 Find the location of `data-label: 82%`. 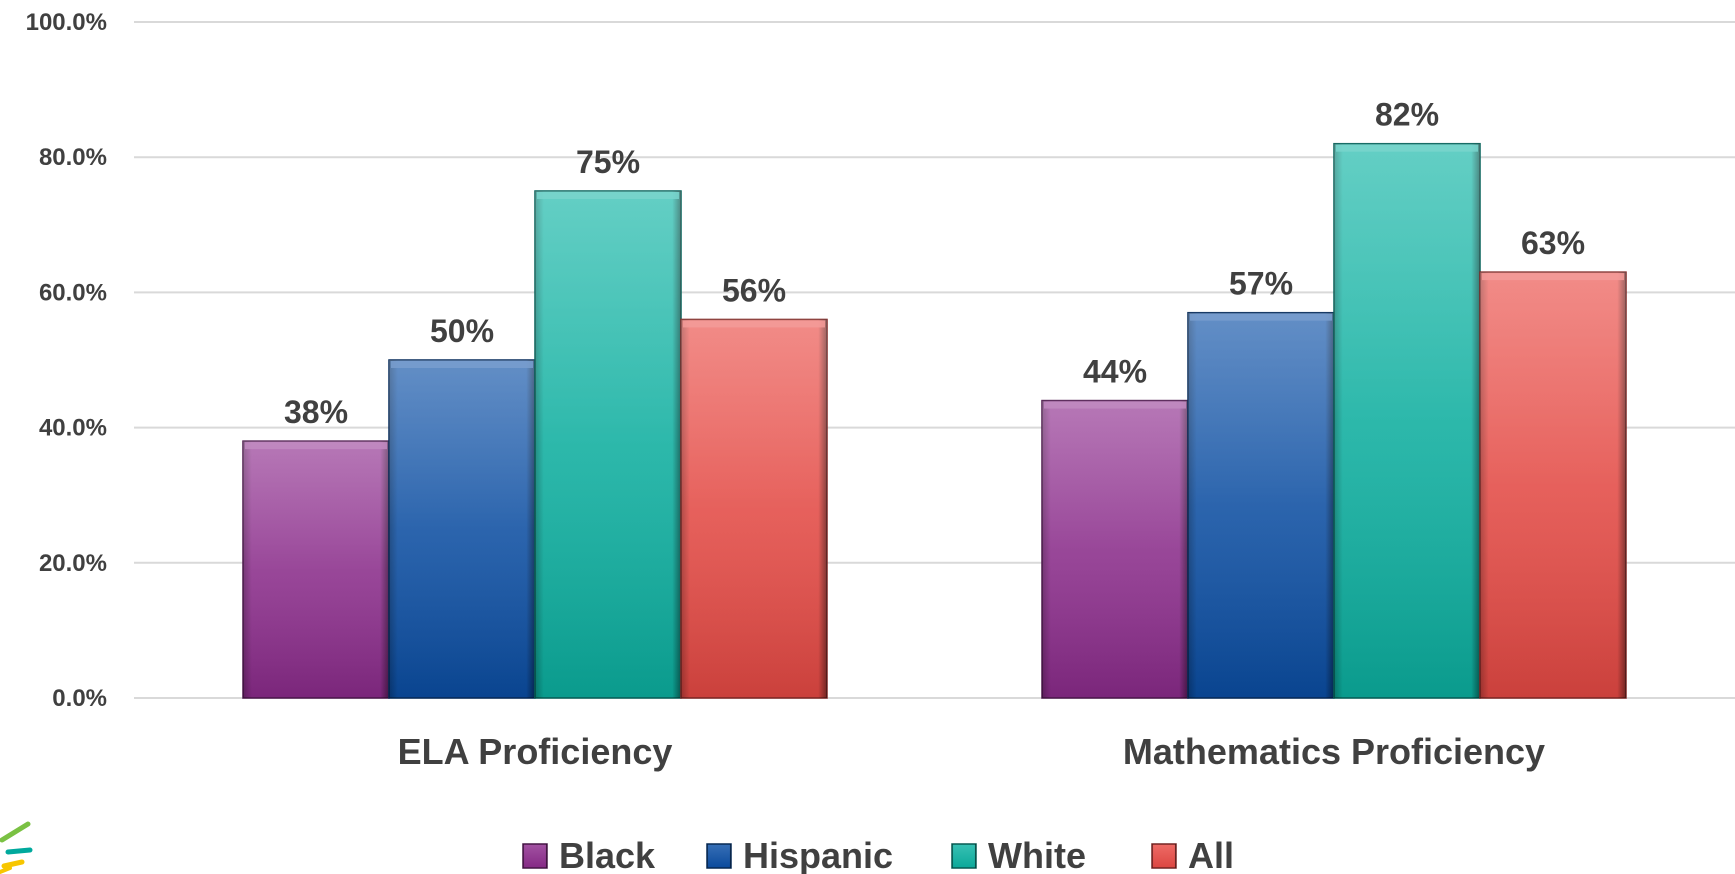

data-label: 82% is located at coordinates (1407, 115).